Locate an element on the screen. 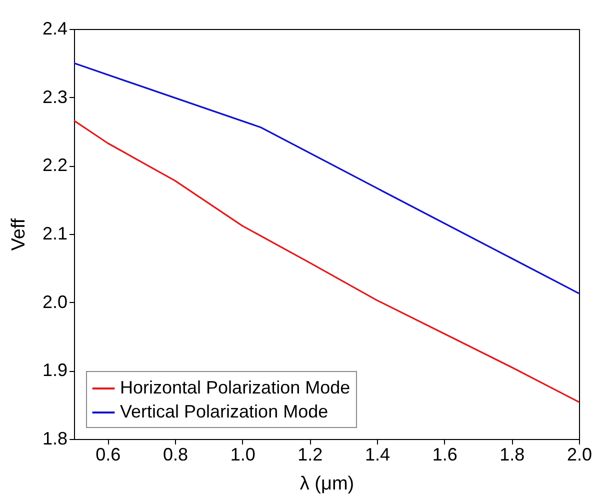 This screenshot has height=499, width=616. x-tick-label: 2.0 is located at coordinates (579, 454).